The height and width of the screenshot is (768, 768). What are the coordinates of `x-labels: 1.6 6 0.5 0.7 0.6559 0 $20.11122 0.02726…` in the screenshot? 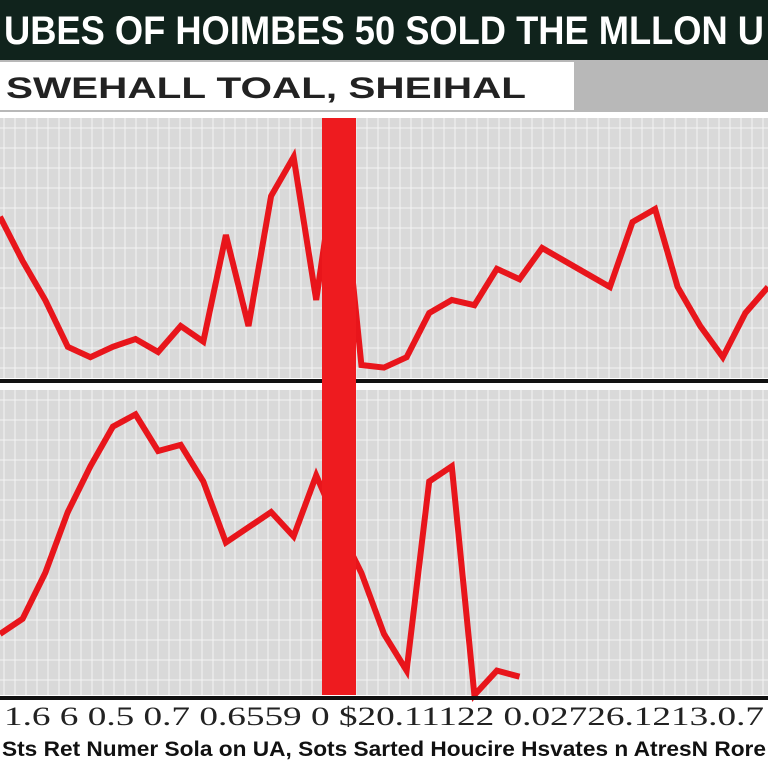 It's located at (384, 716).